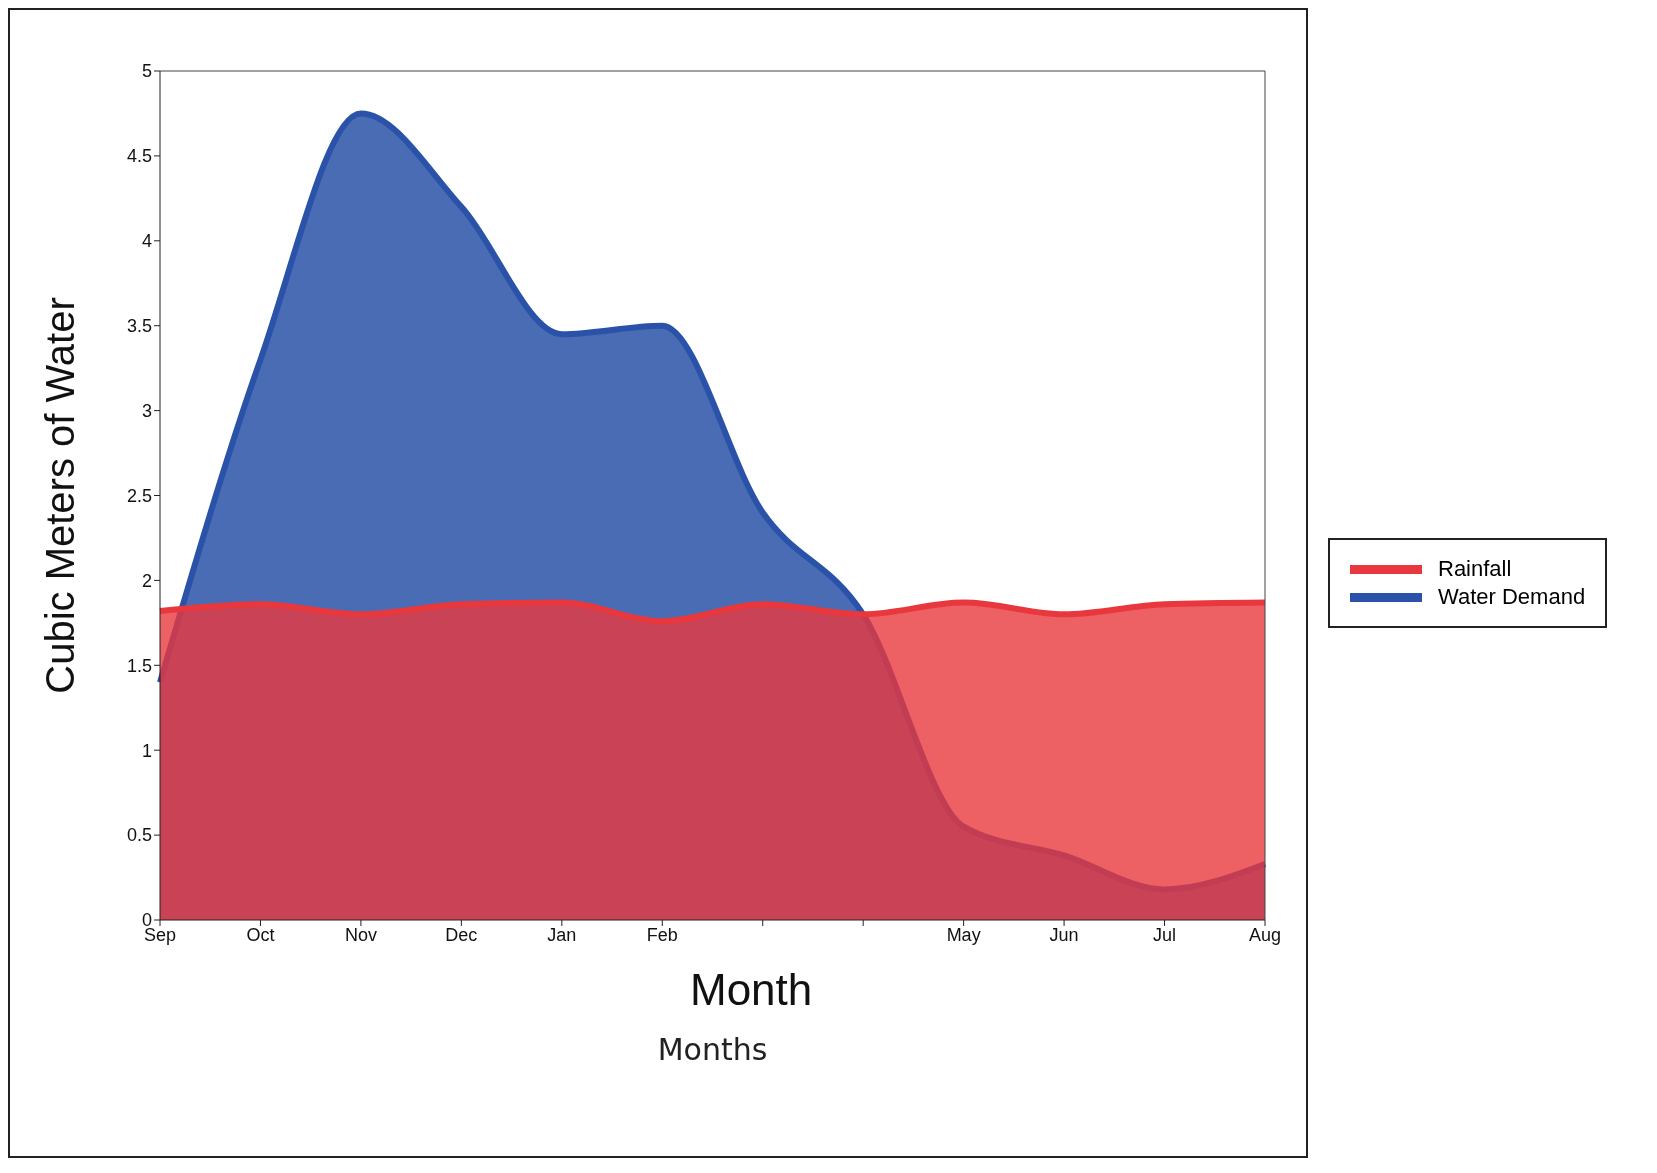 The image size is (1657, 1173). Describe the element at coordinates (139, 835) in the screenshot. I see `y-tick-label: 0.5` at that location.